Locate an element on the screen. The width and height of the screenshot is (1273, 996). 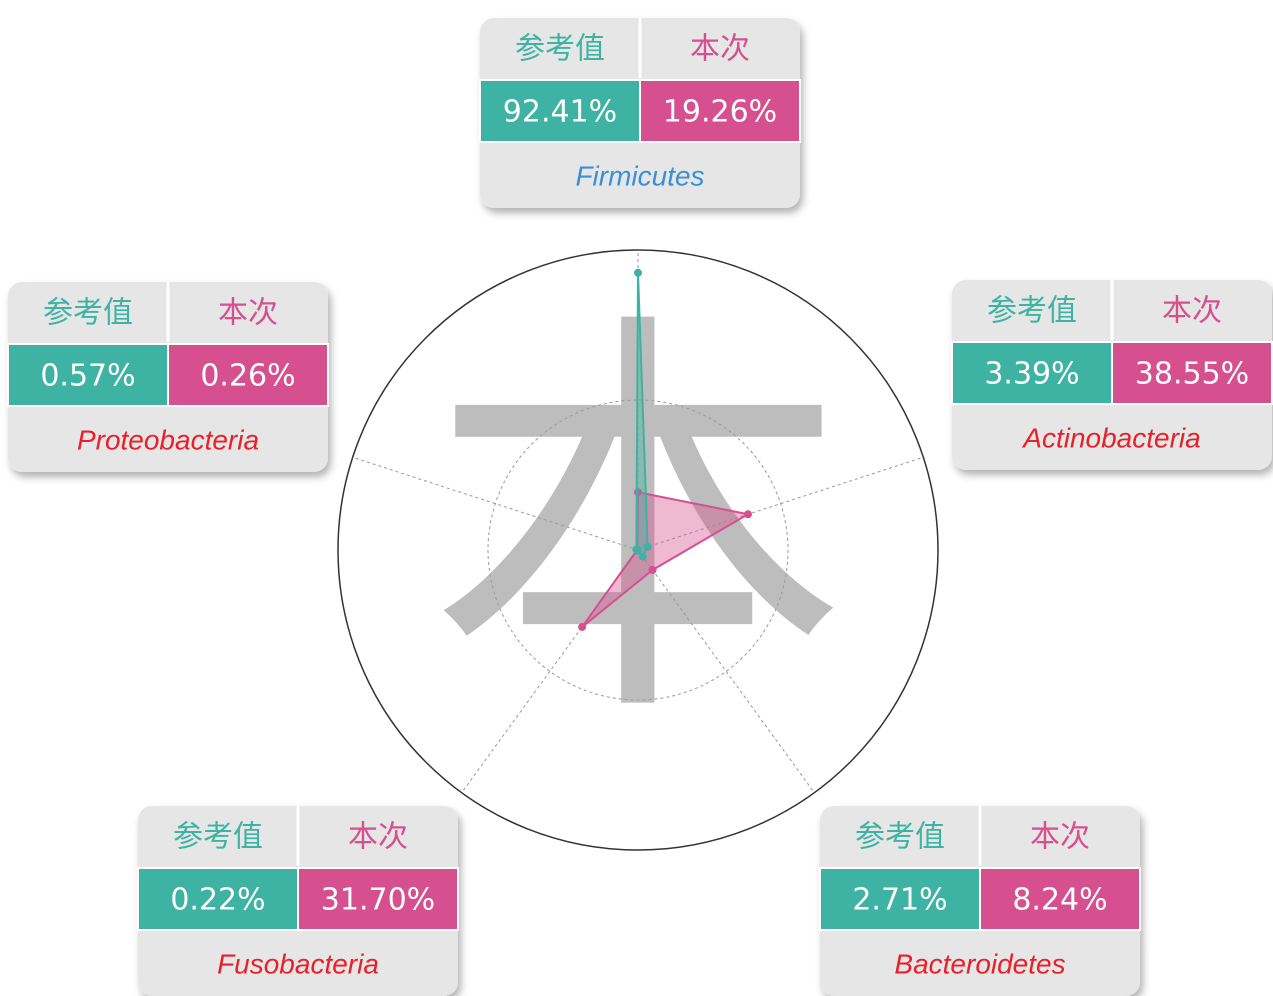
value-label: 0.26% is located at coordinates (247, 376).